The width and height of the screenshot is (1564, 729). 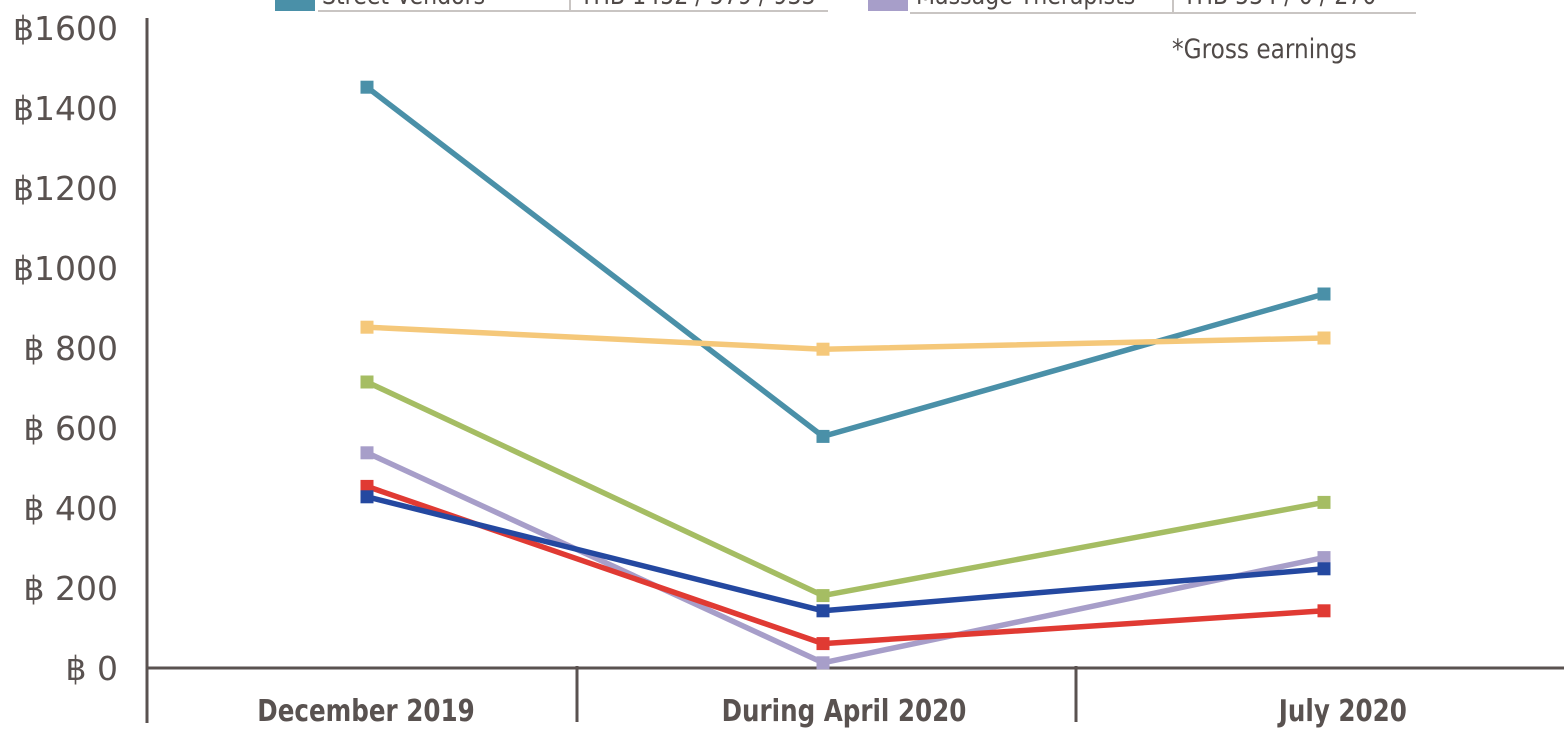 What do you see at coordinates (71, 508) in the screenshot?
I see `y-tick-label: ฿ 400` at bounding box center [71, 508].